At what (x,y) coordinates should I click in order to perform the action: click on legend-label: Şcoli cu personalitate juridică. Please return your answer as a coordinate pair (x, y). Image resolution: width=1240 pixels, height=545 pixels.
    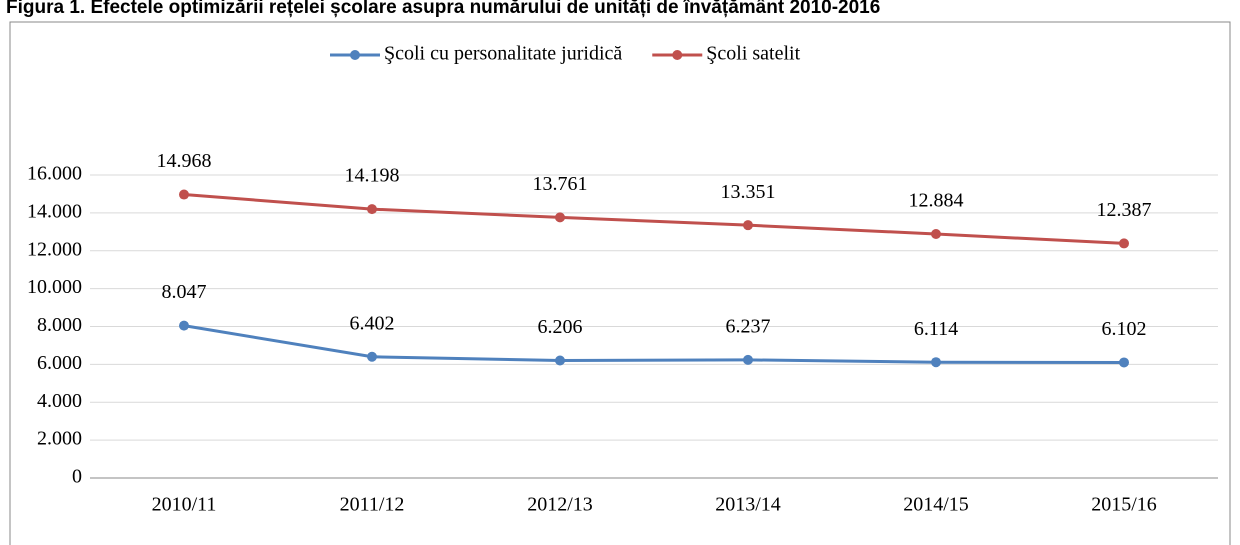
    Looking at the image, I should click on (503, 54).